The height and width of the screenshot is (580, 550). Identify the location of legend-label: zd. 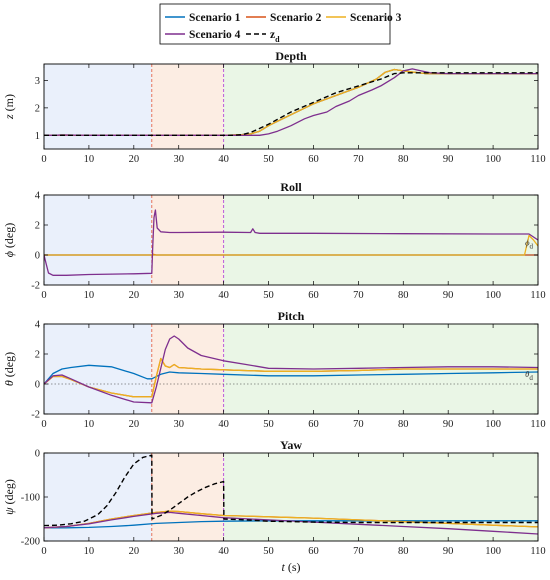
(275, 36).